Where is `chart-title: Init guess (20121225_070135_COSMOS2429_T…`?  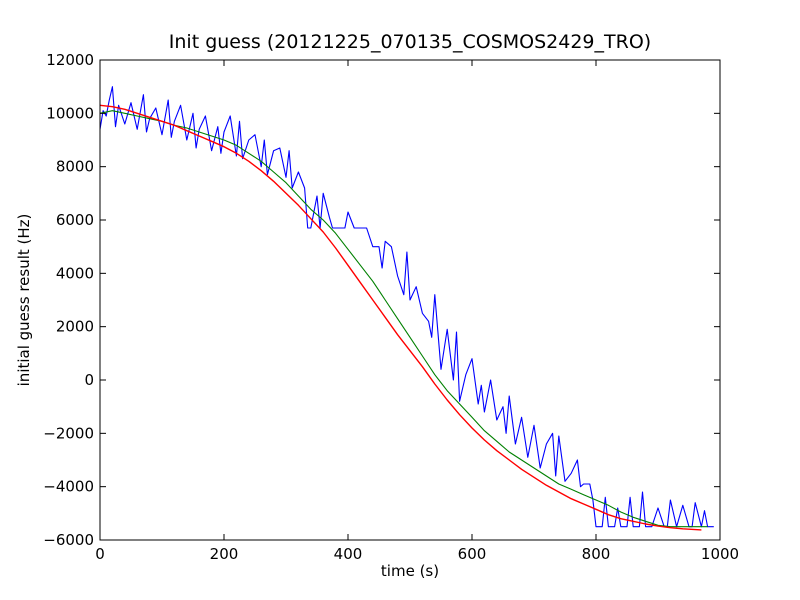 chart-title: Init guess (20121225_070135_COSMOS2429_T… is located at coordinates (410, 42).